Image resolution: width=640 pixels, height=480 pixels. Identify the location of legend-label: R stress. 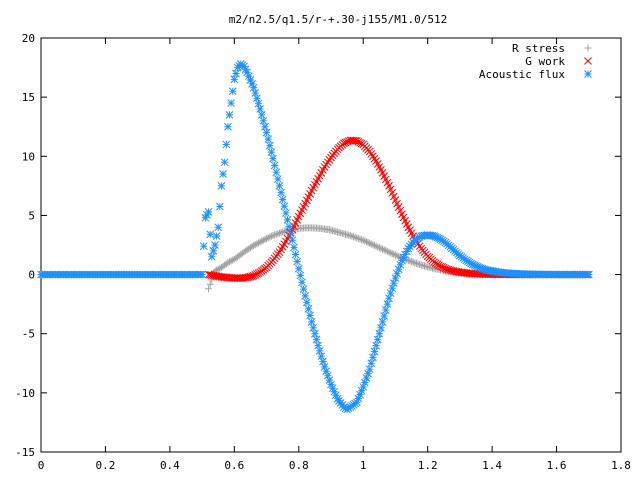
(538, 48).